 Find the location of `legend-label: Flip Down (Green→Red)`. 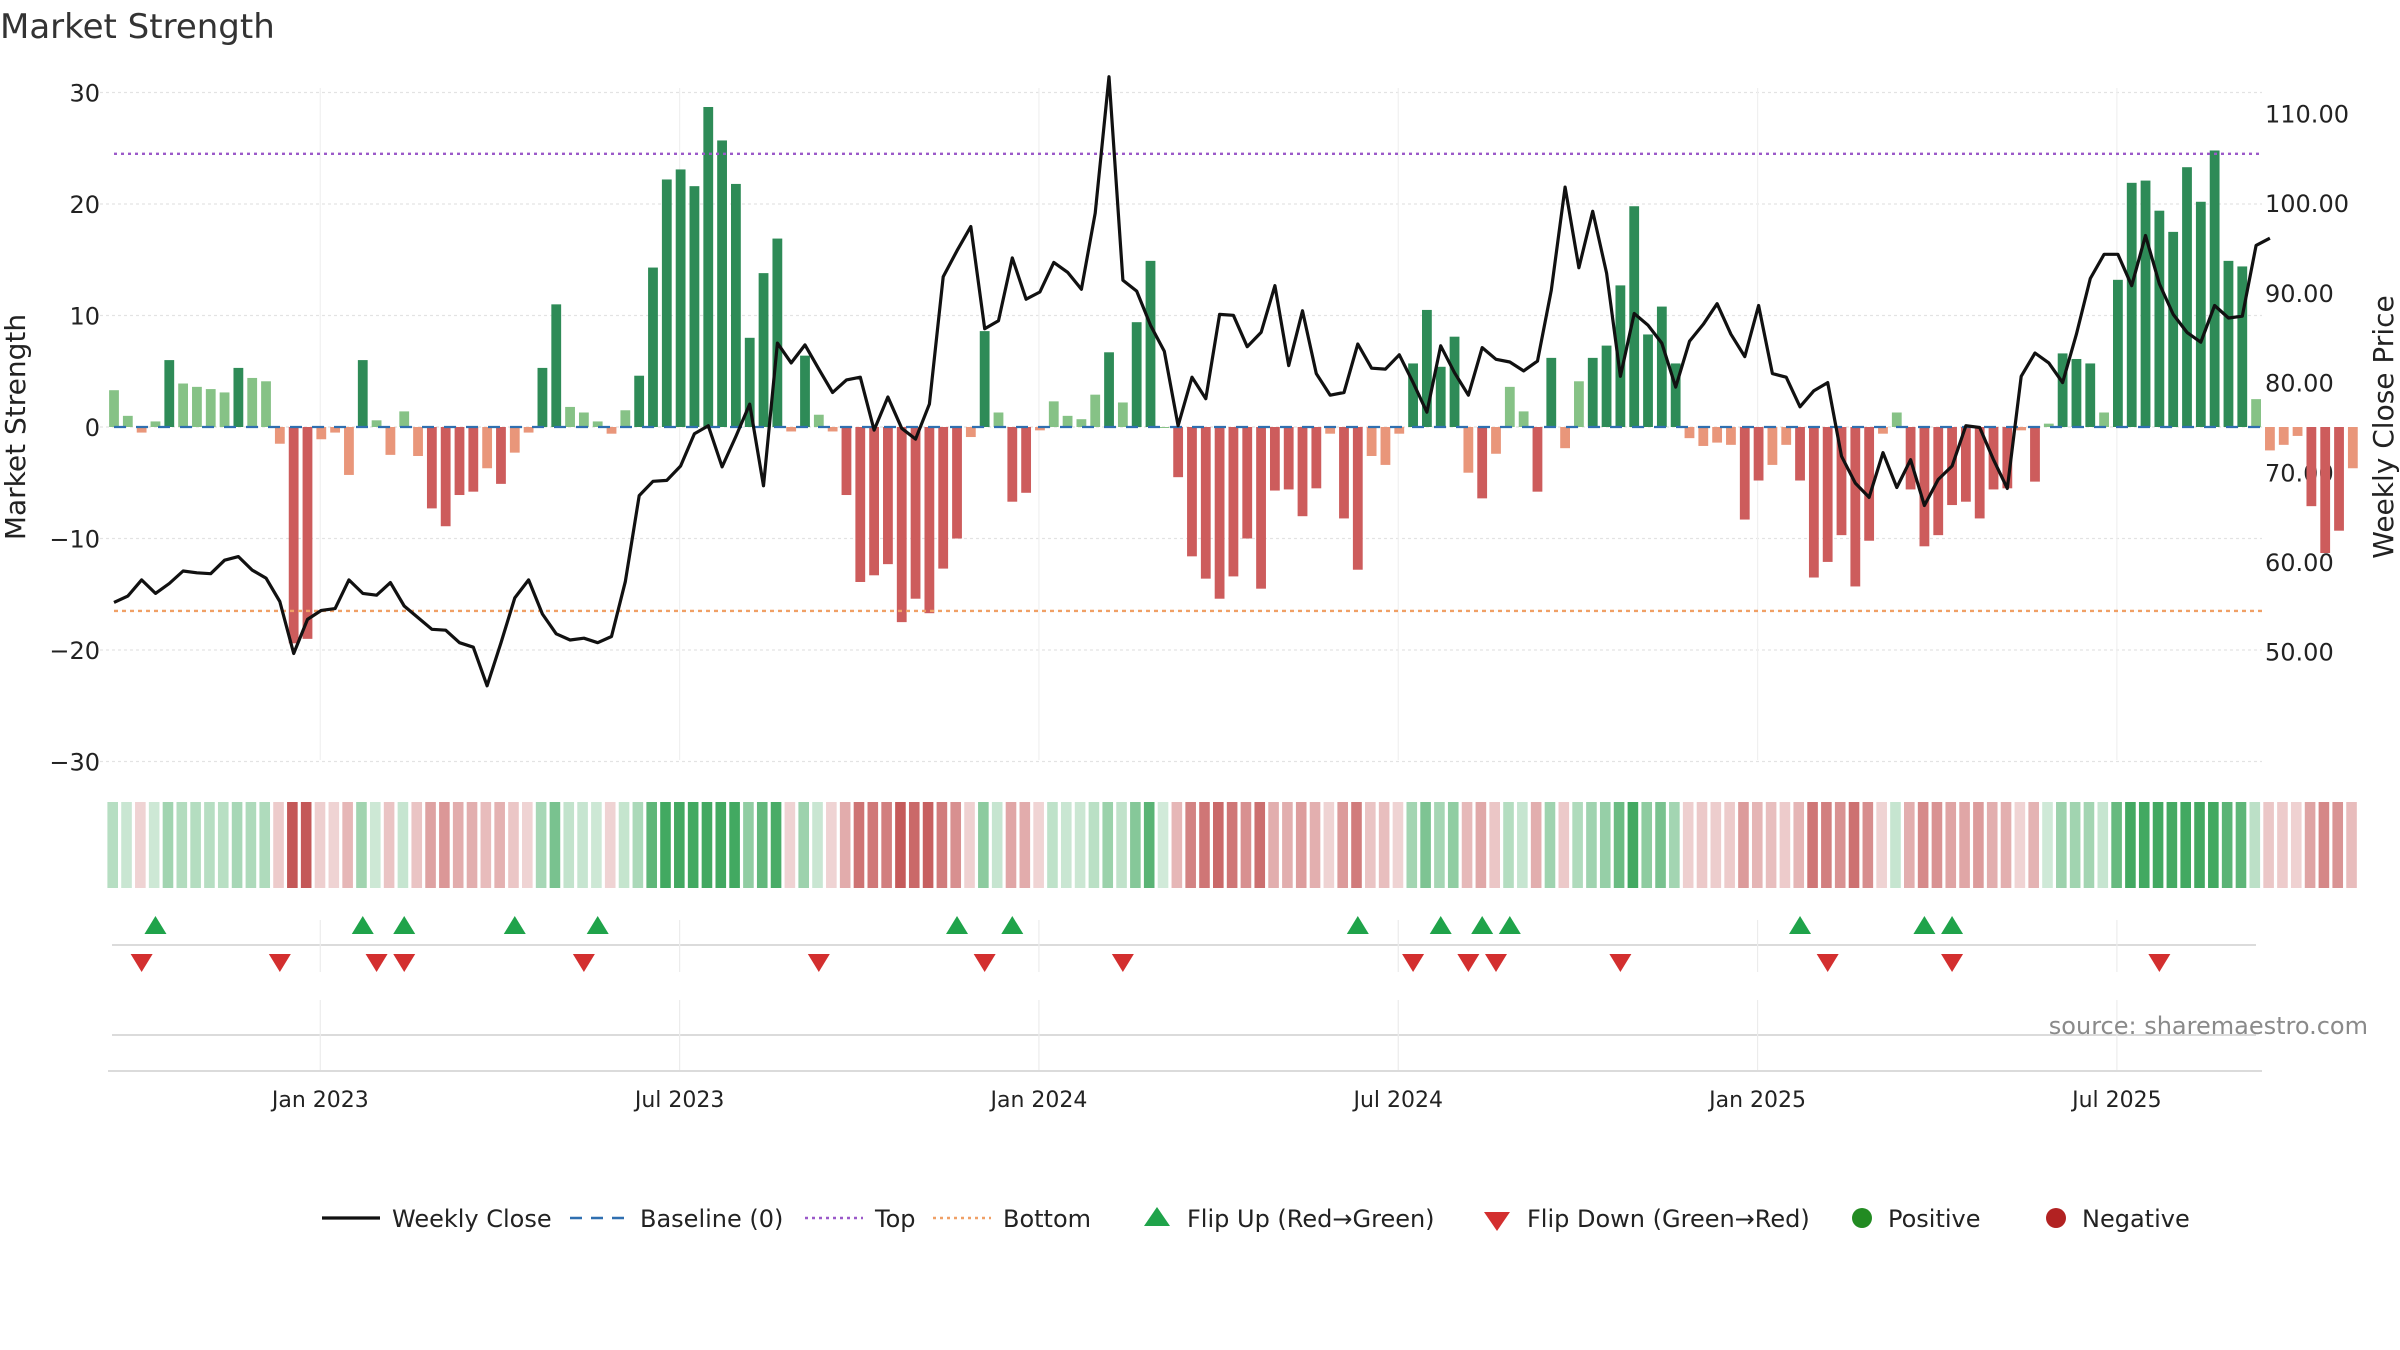

legend-label: Flip Down (Green→Red) is located at coordinates (1668, 1219).